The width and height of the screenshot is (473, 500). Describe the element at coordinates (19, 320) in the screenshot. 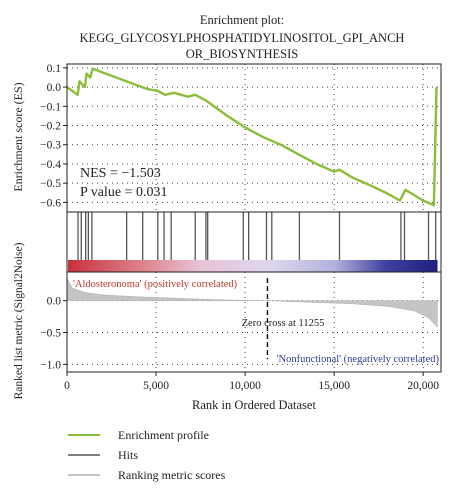

I see `ranking-axis-label: Ranked list metric (Signal2Noise)` at that location.